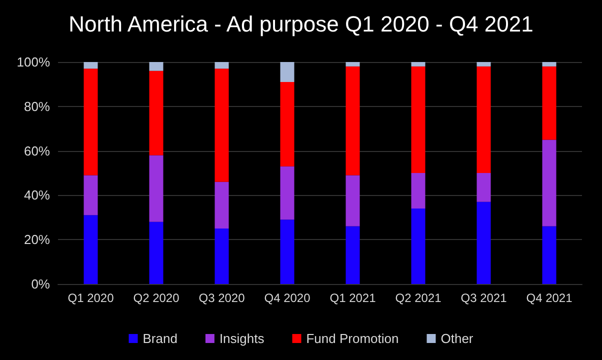 The height and width of the screenshot is (360, 602). I want to click on legend-label: Fund Promotion, so click(352, 338).